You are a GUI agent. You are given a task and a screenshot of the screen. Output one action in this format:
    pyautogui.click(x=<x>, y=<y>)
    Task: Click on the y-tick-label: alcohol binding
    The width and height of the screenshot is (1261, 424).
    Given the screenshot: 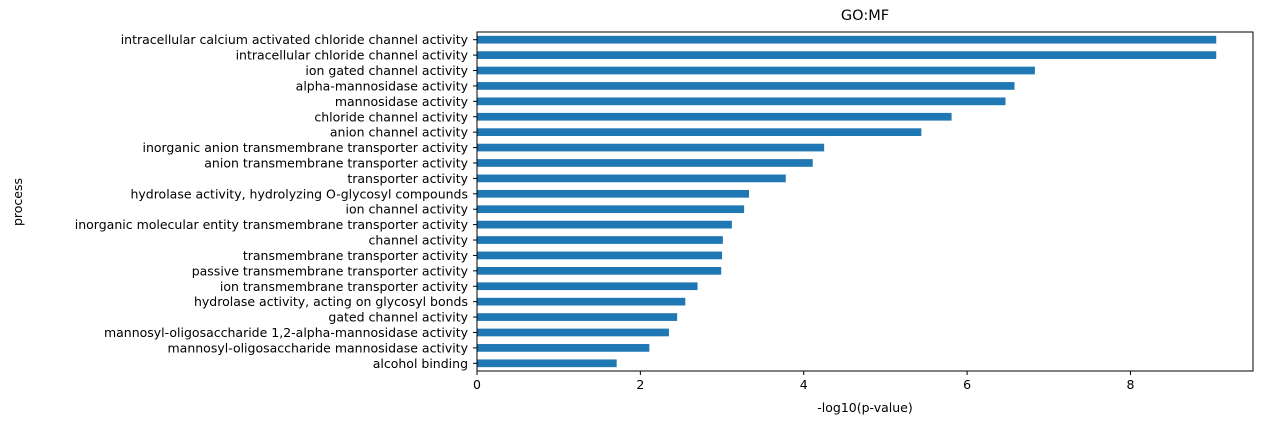 What is the action you would take?
    pyautogui.click(x=420, y=363)
    